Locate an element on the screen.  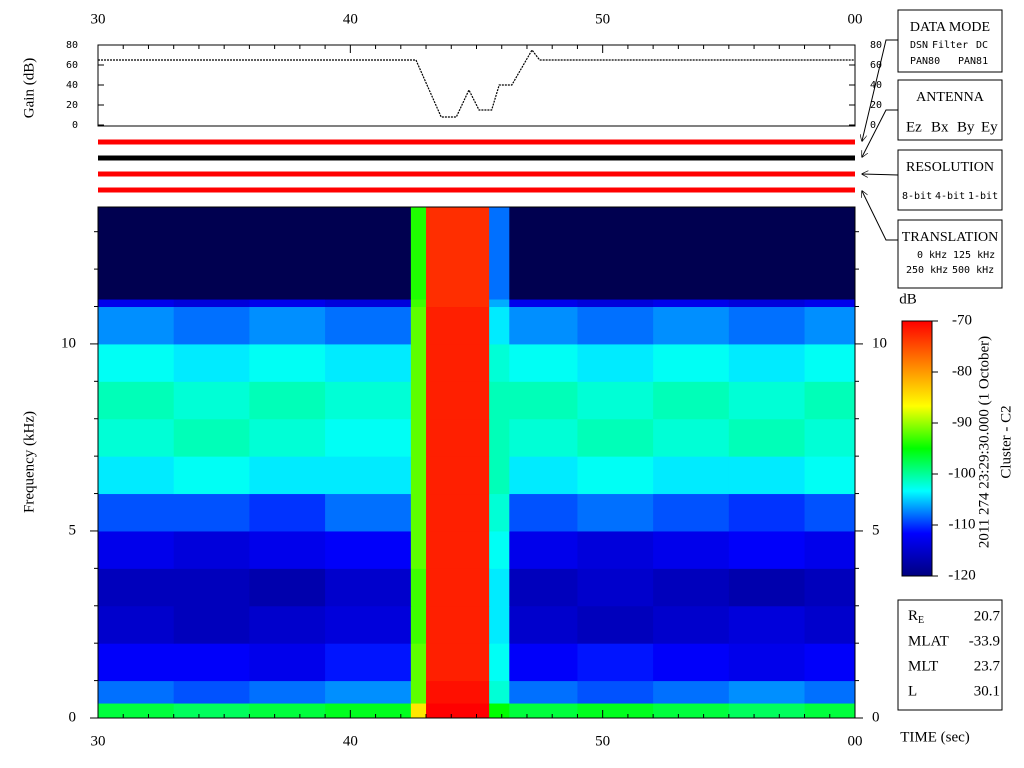
colorbar-tick-label: -100 is located at coordinates (962, 473).